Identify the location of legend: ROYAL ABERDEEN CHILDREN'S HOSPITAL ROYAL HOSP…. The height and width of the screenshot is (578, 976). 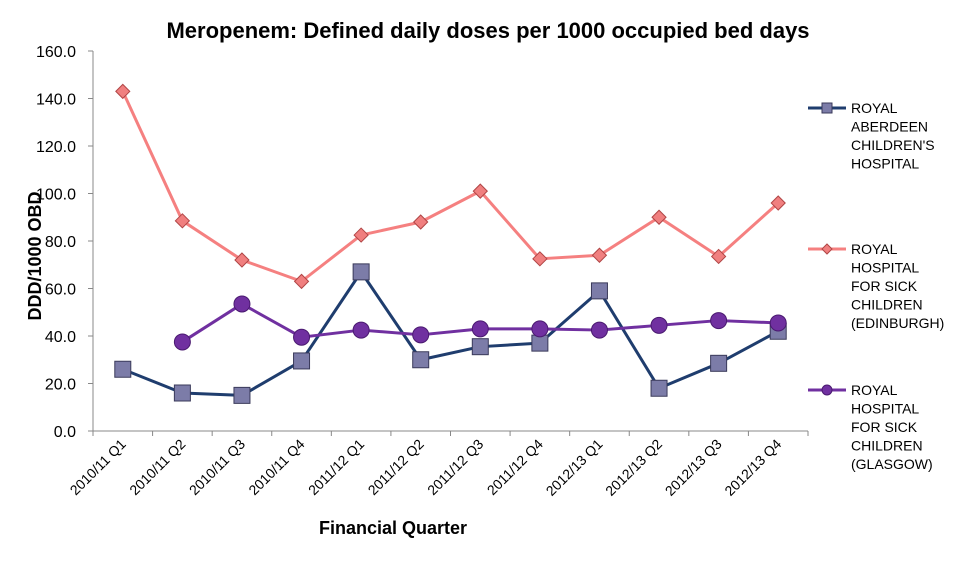
(876, 286).